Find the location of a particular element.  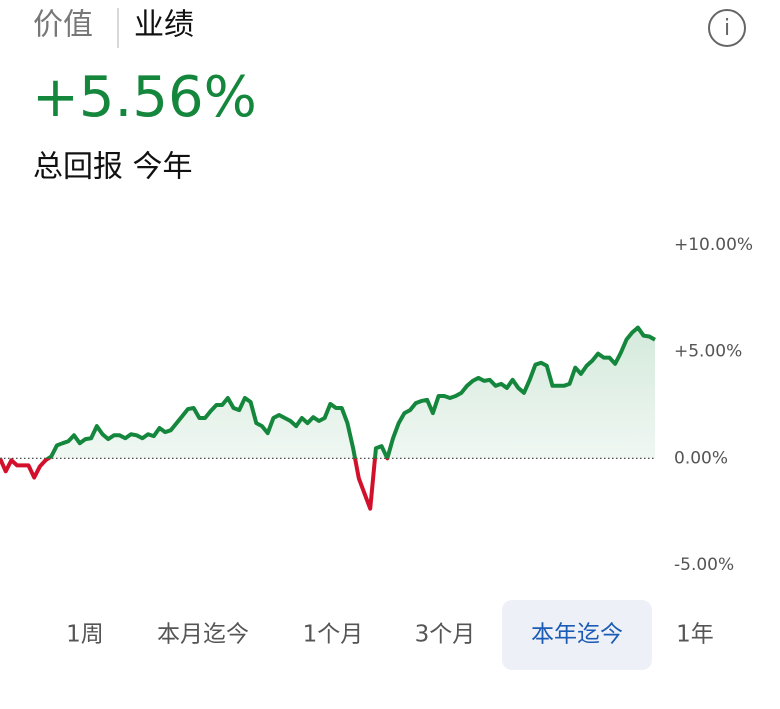

headline-caption: 总回报 今年 is located at coordinates (113, 167).